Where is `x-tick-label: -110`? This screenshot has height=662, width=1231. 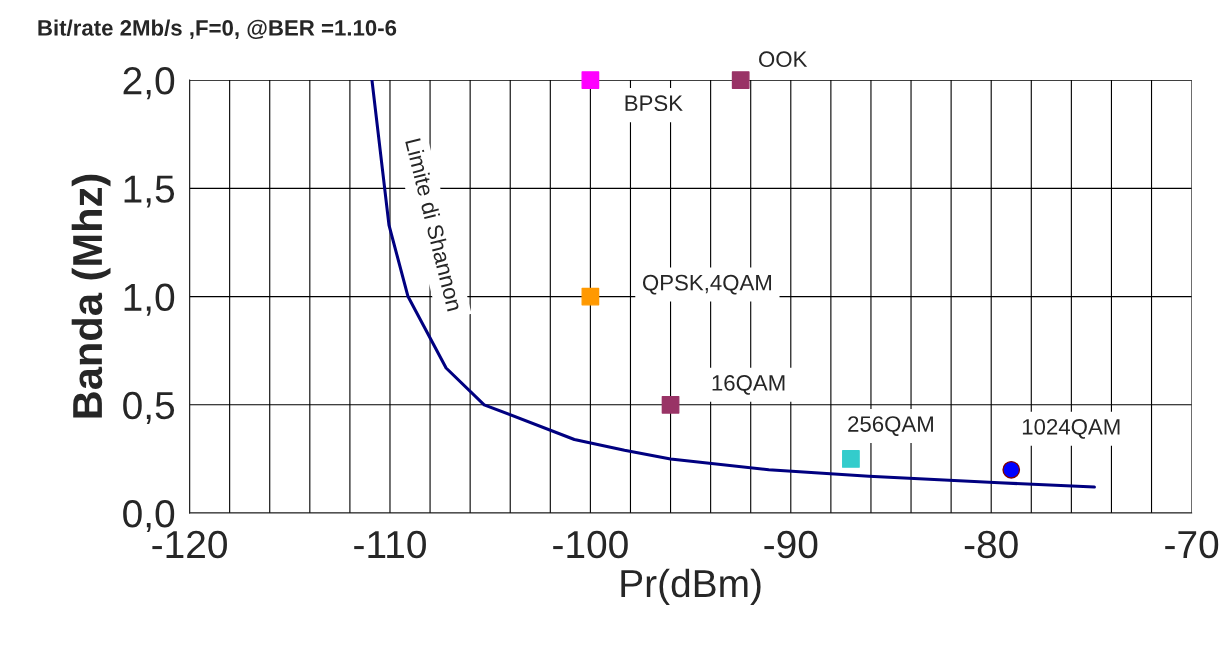 x-tick-label: -110 is located at coordinates (390, 544).